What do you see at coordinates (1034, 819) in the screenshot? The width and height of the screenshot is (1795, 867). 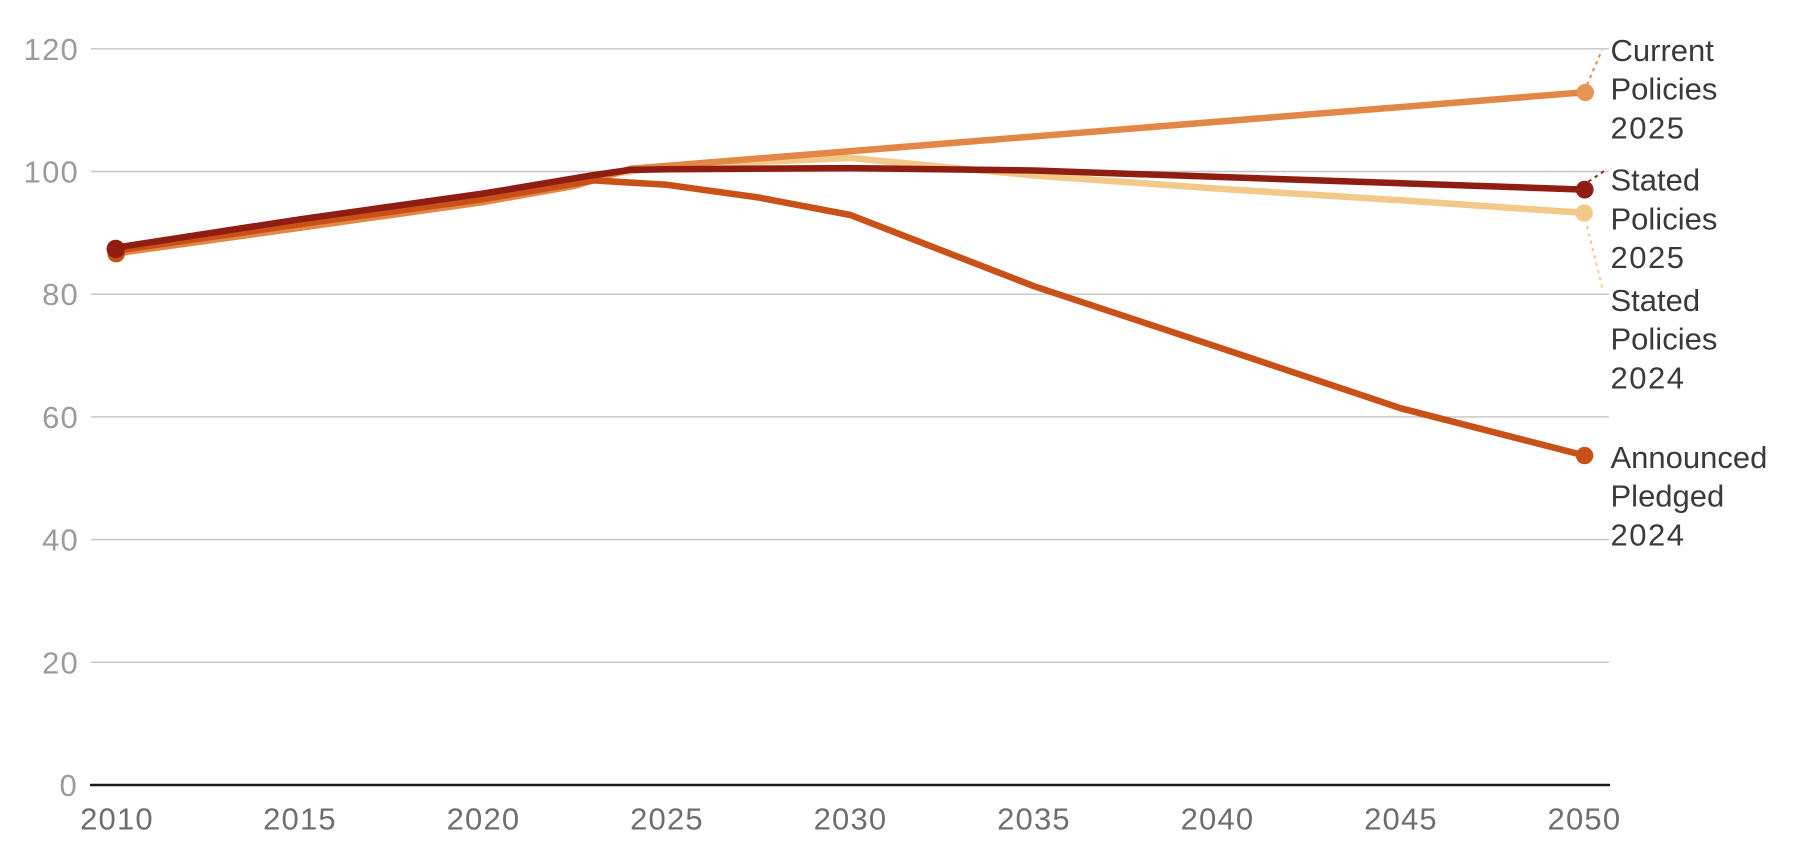 I see `svg-text: 2035` at bounding box center [1034, 819].